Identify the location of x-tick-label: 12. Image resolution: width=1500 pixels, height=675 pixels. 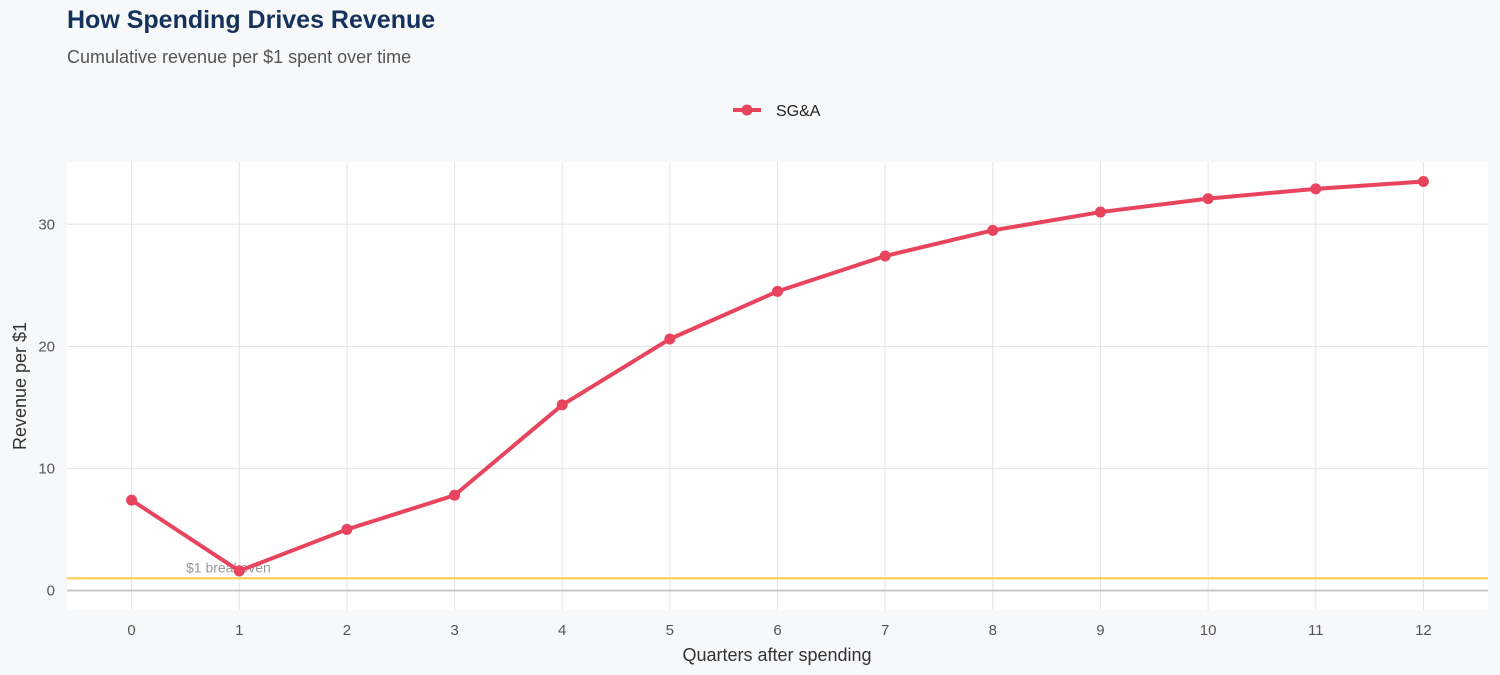
(1423, 630).